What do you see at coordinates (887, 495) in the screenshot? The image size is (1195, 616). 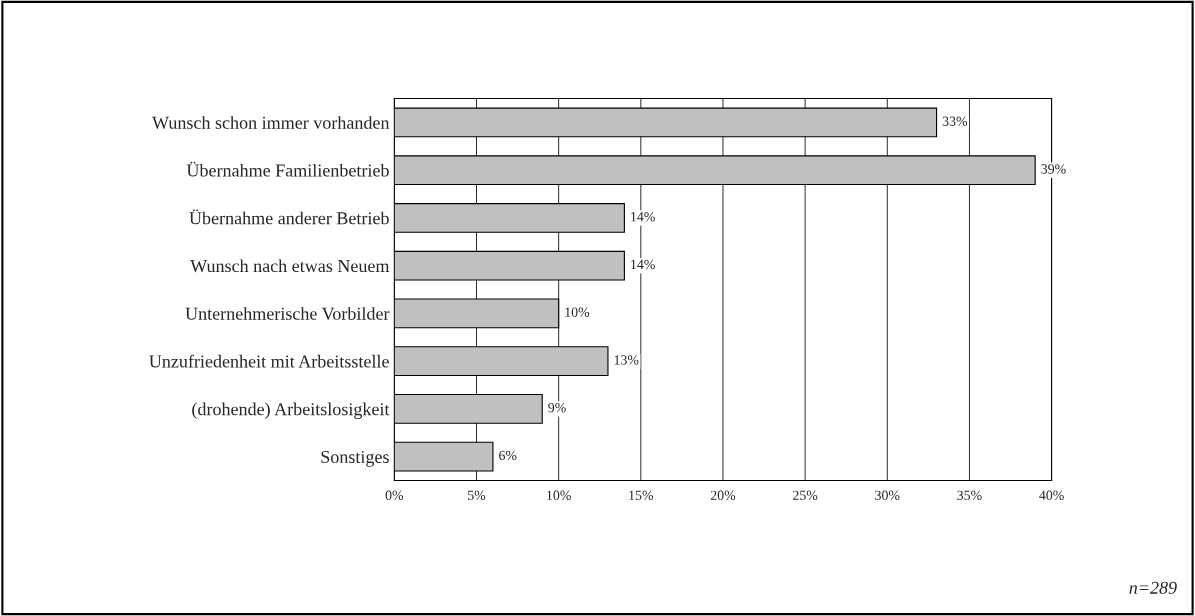 I see `x-tick-label: 30%` at bounding box center [887, 495].